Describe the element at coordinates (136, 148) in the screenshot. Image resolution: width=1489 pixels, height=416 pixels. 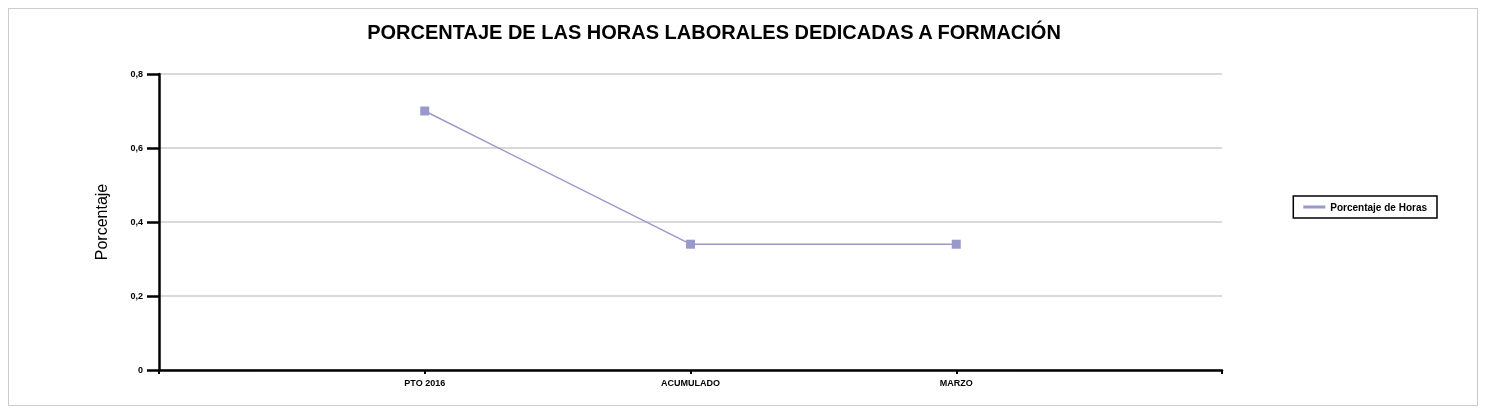
I see `y-tick-label: 0,6` at that location.